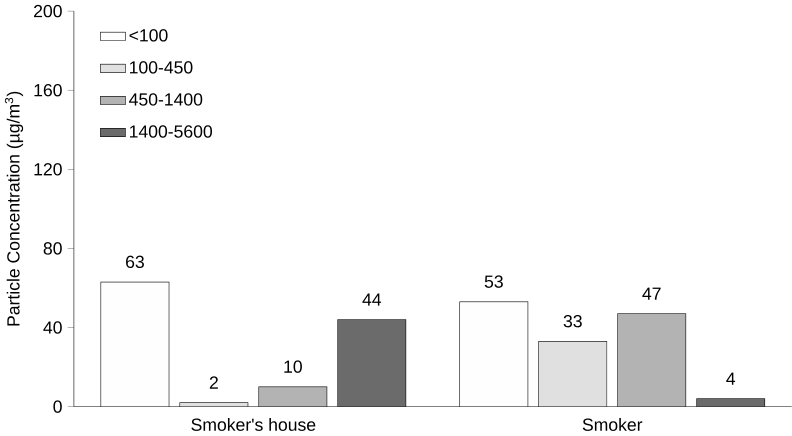  What do you see at coordinates (612, 425) in the screenshot?
I see `x-tick-label: Smoker` at bounding box center [612, 425].